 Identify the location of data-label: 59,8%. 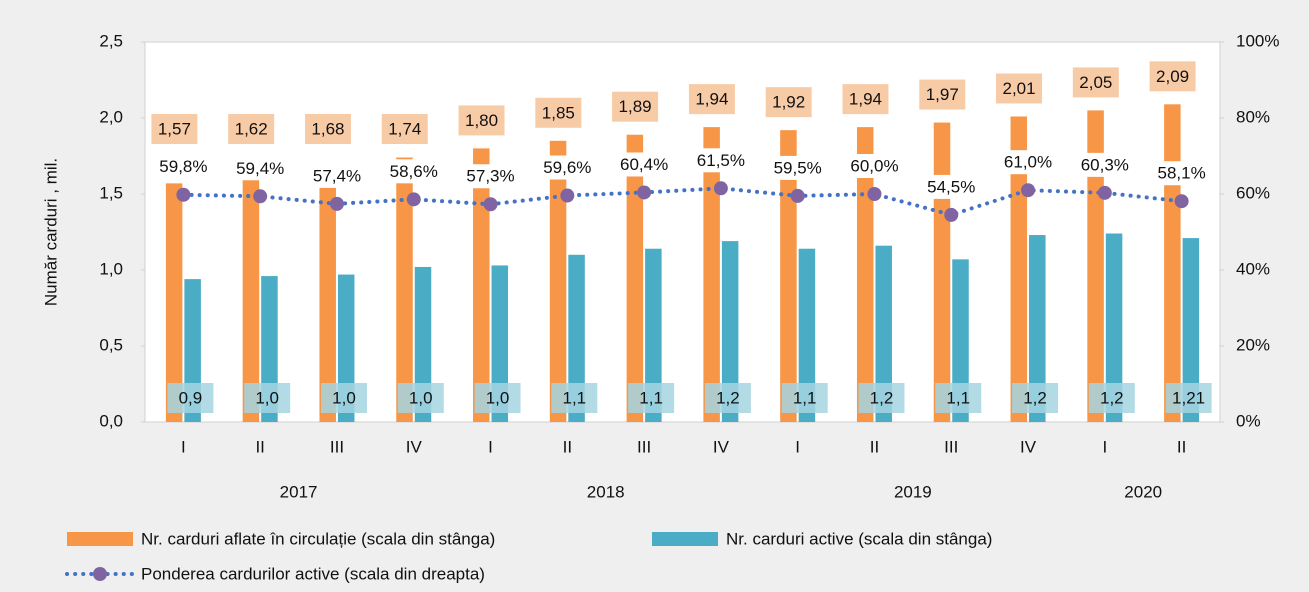
(183, 166).